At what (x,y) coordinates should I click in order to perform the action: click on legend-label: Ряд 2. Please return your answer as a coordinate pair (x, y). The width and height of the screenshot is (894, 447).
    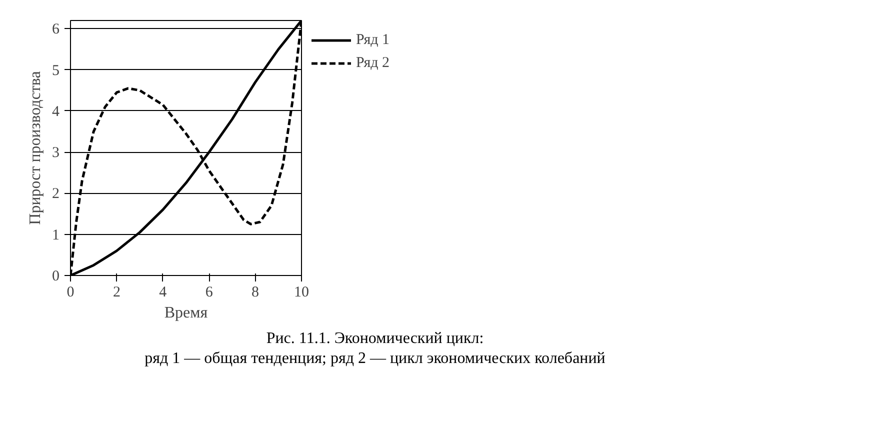
    Looking at the image, I should click on (373, 63).